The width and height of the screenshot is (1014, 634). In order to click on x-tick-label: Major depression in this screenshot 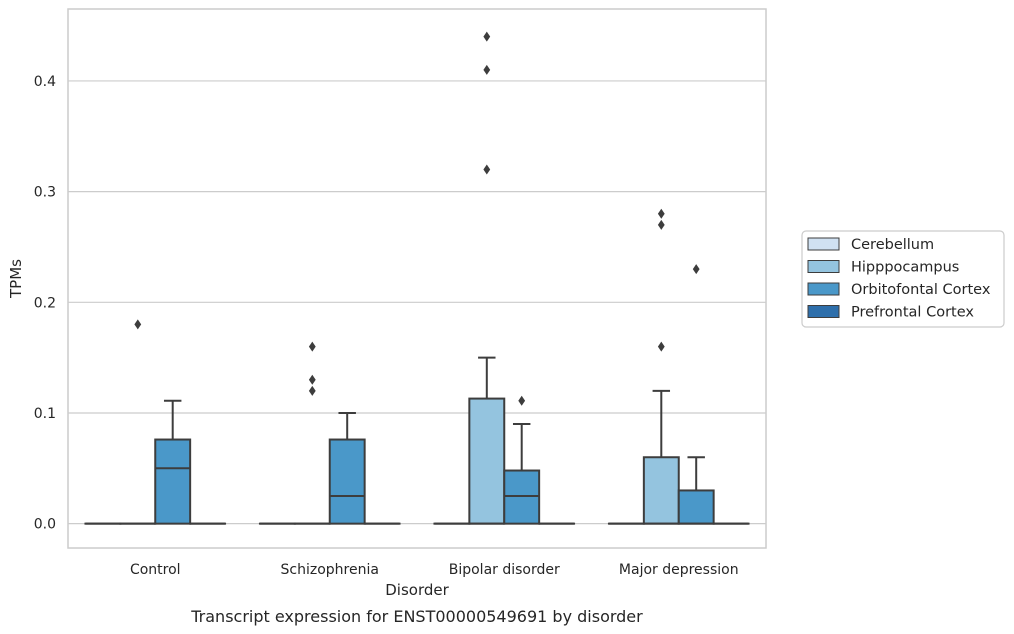, I will do `click(679, 570)`.